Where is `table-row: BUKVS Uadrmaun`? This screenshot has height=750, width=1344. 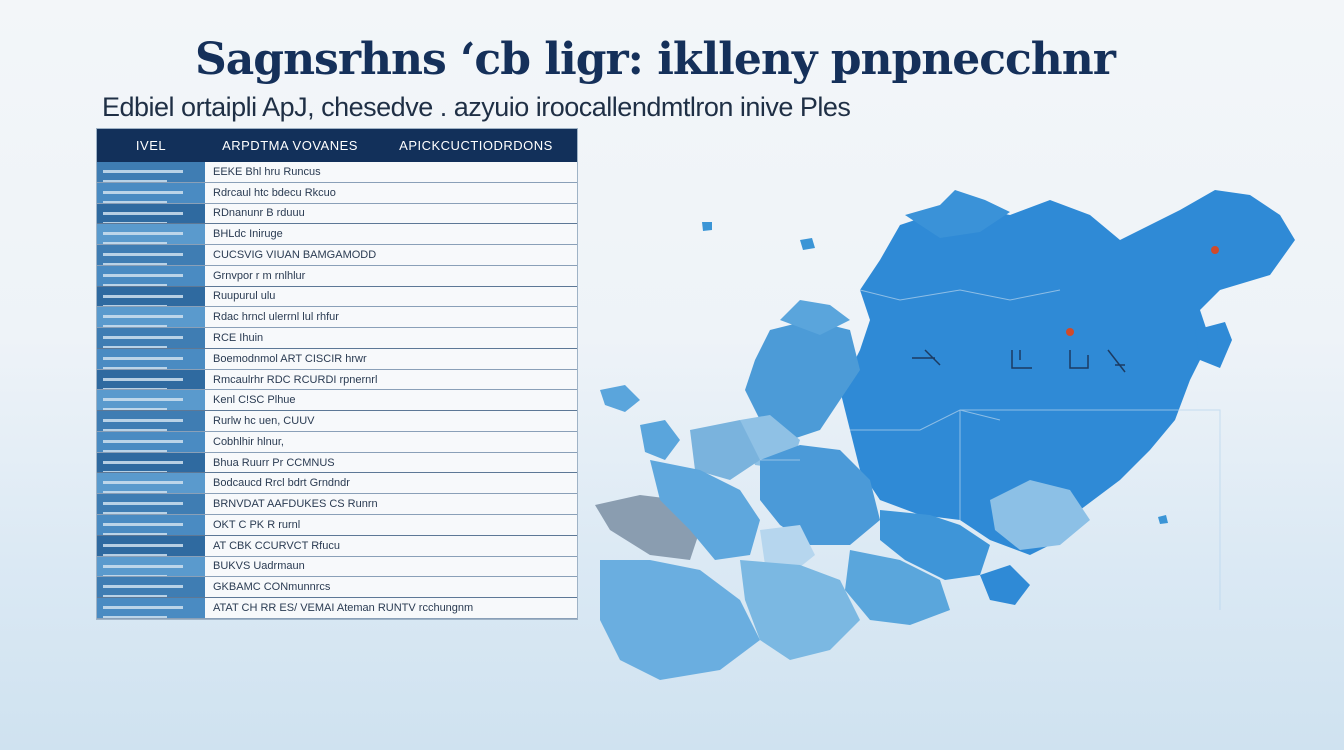
table-row: BUKVS Uadrmaun is located at coordinates (337, 567).